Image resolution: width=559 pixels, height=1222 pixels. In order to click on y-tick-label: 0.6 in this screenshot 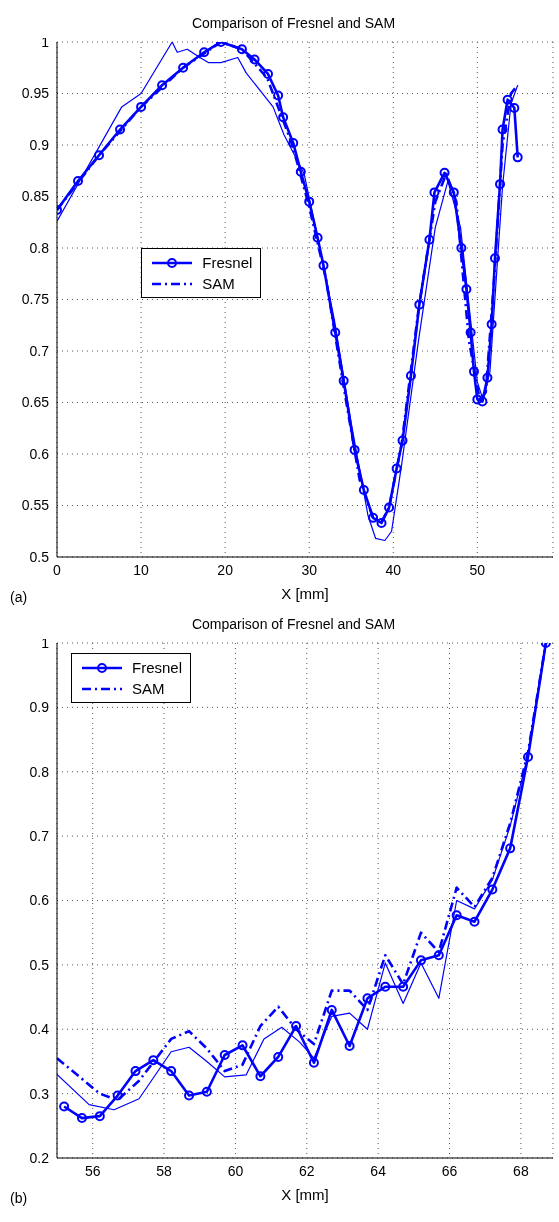, I will do `click(39, 453)`.